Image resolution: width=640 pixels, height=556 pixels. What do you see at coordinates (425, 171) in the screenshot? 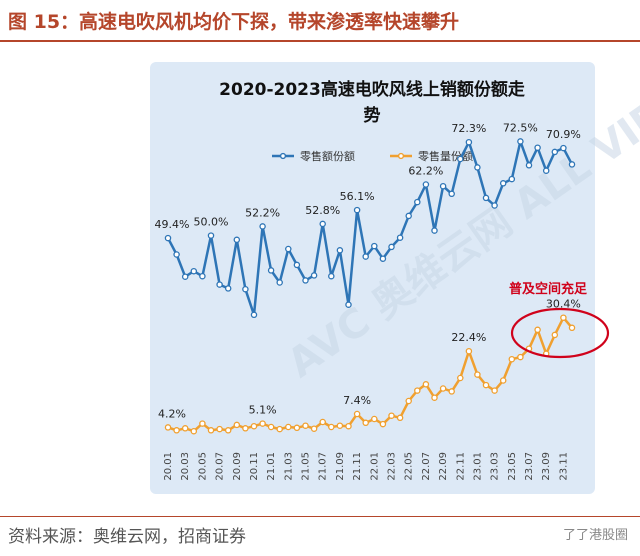
I see `data-label: 62.2%` at bounding box center [425, 171].